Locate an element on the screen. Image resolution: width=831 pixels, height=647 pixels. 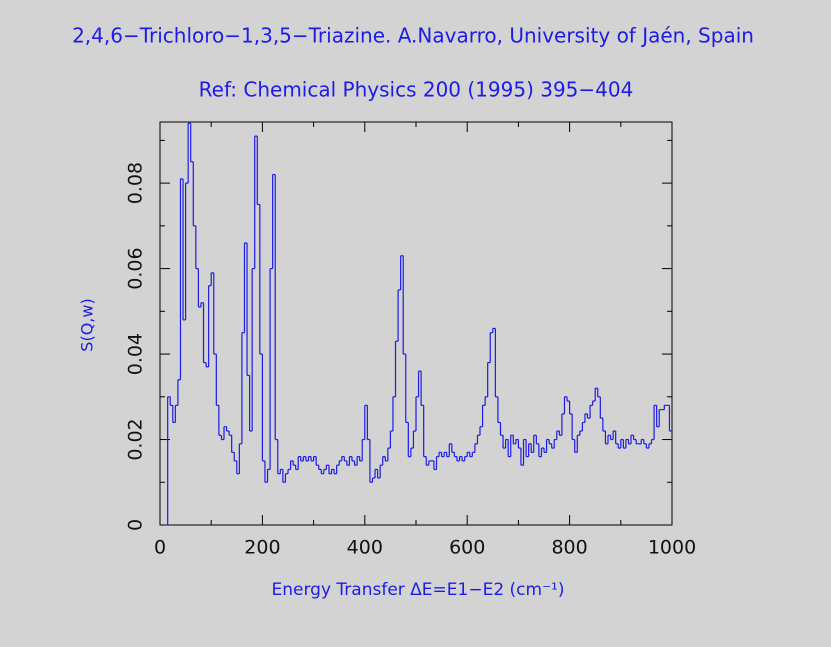
y-axis-label: S(Q,w) is located at coordinates (87, 324).